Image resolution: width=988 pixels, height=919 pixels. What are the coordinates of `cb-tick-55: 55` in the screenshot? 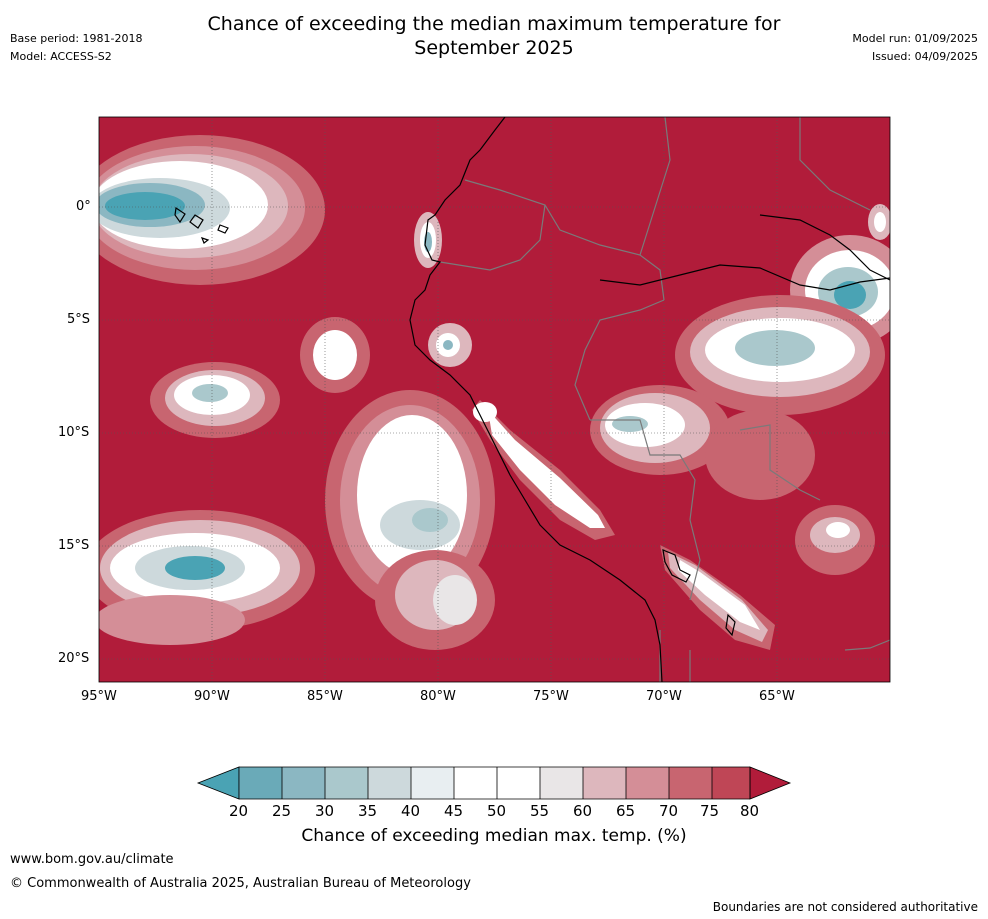 It's located at (540, 811).